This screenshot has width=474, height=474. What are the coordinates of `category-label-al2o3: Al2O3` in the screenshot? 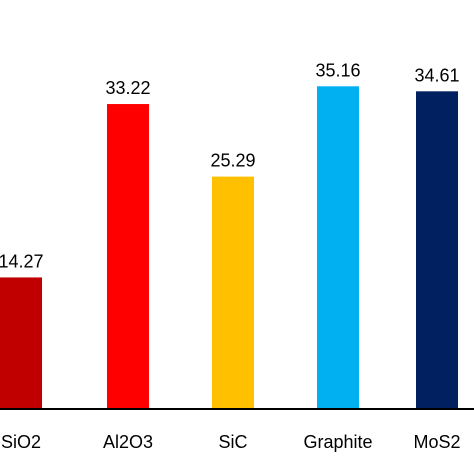 It's located at (128, 442).